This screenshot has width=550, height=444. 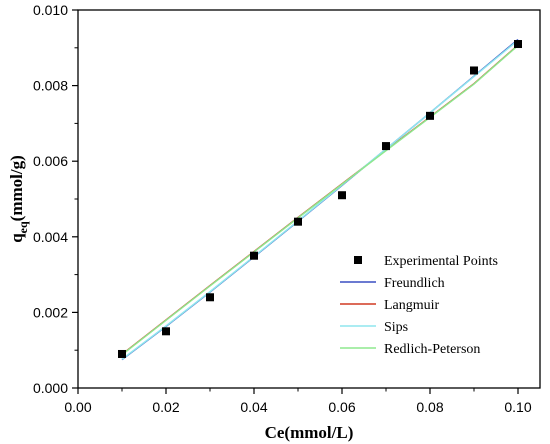 I want to click on y-axis-title-rest: (mmol/g), so click(x=16, y=188).